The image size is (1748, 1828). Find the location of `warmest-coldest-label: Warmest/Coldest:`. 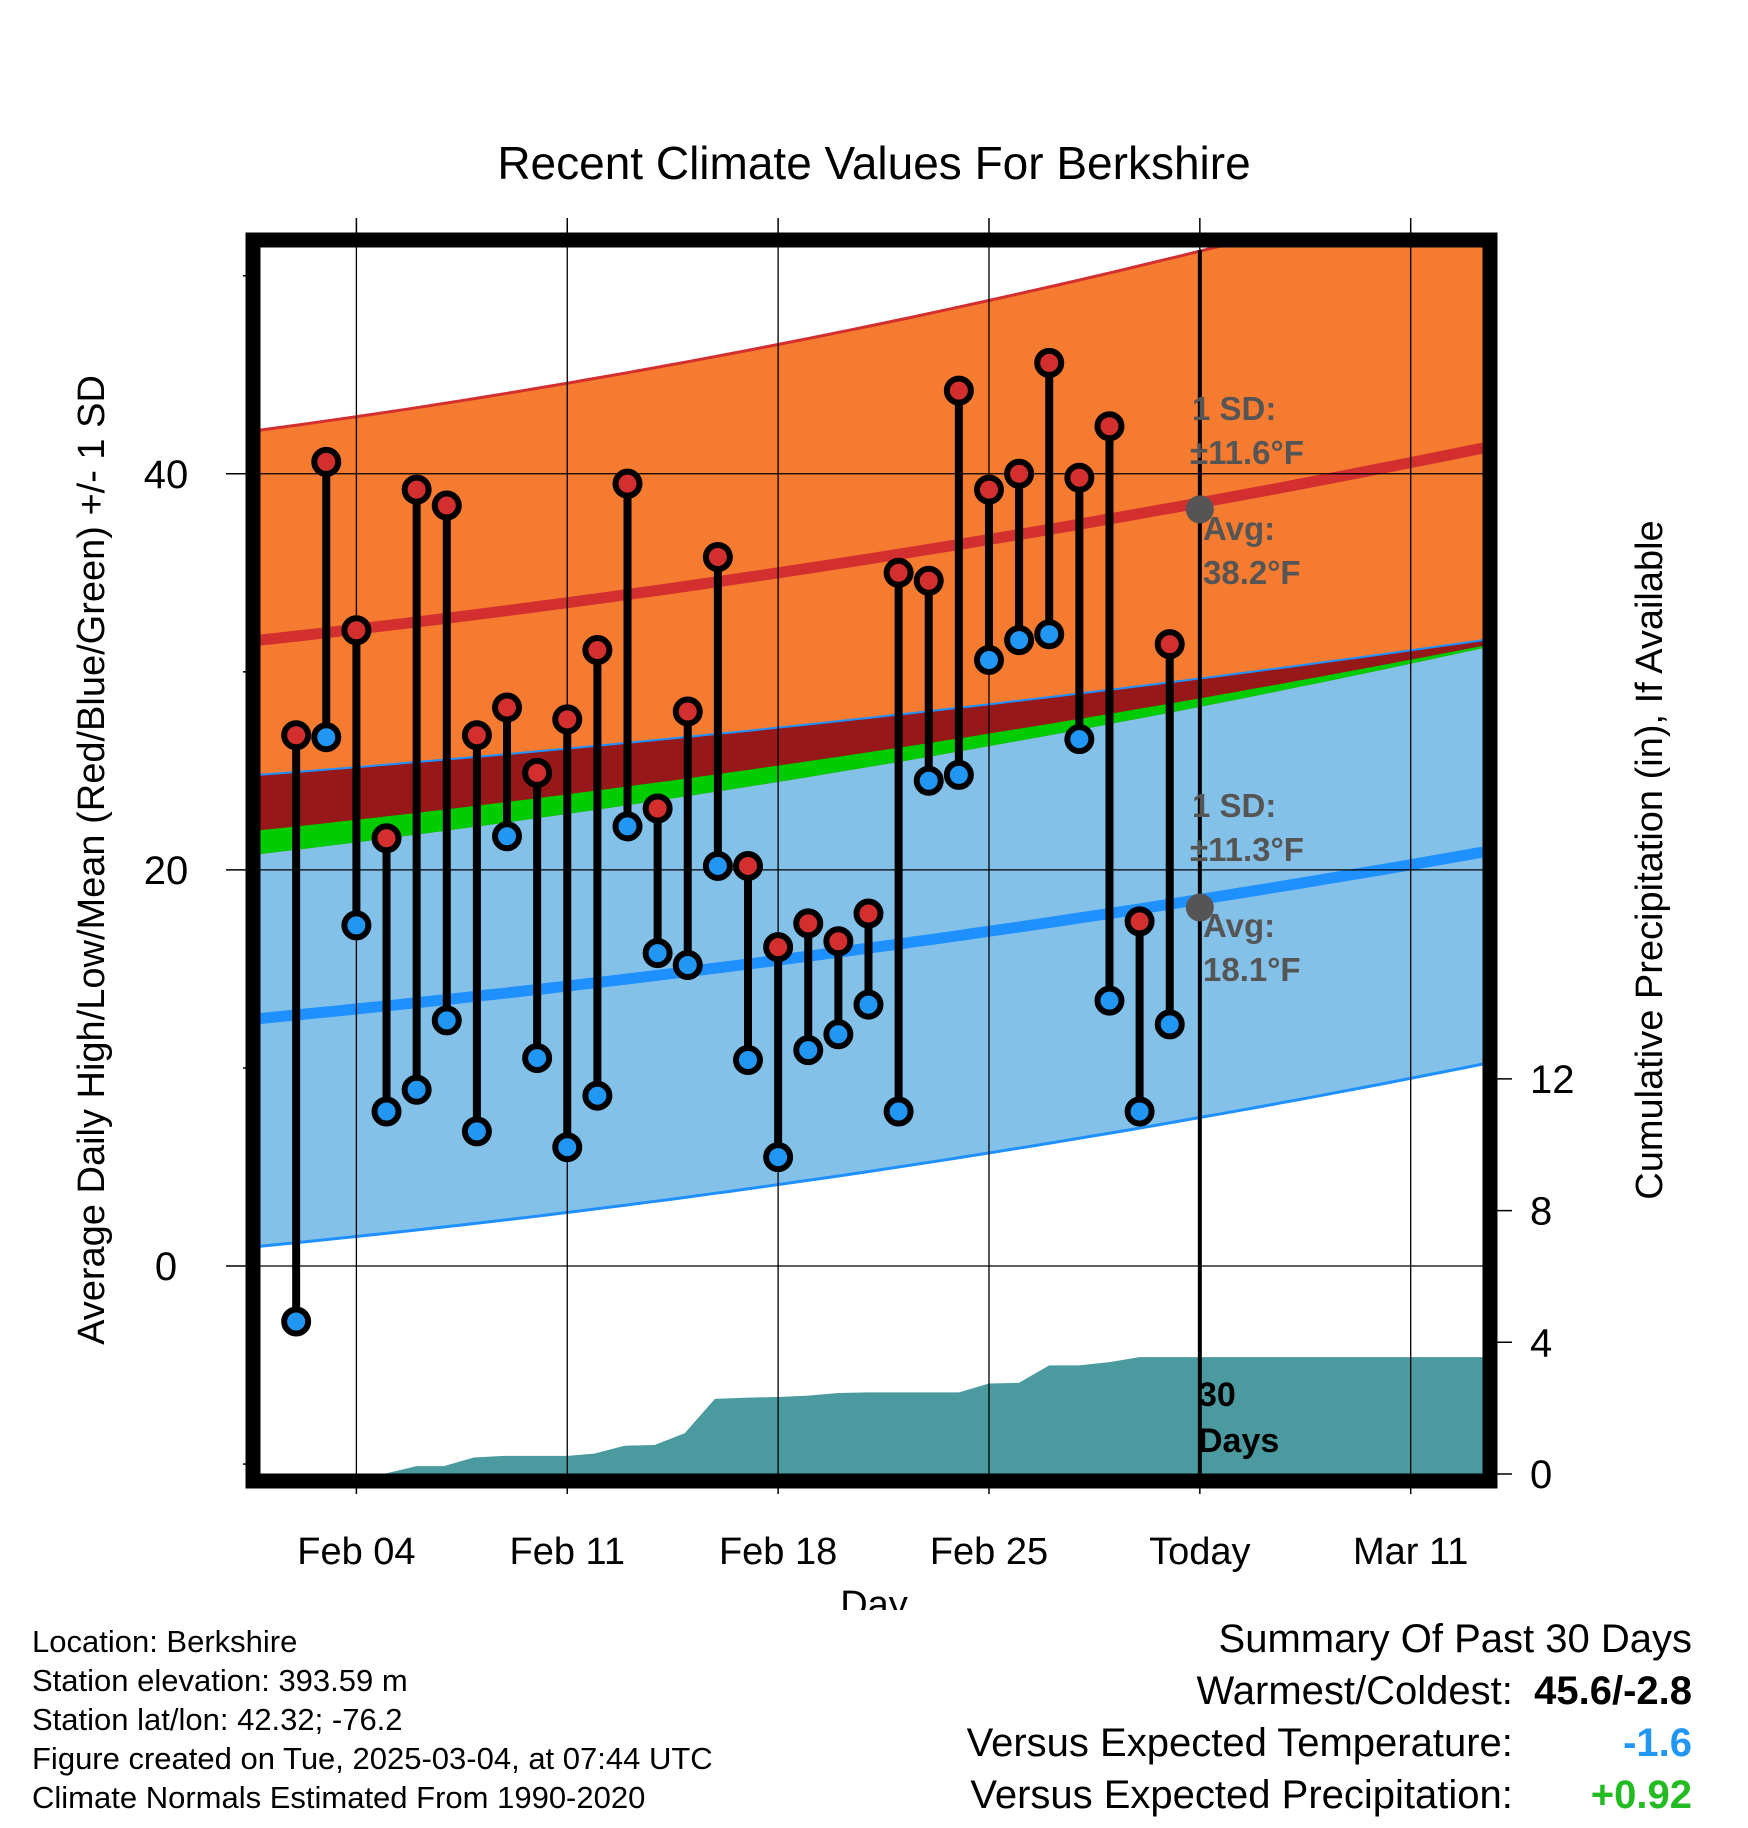

warmest-coldest-label: Warmest/Coldest: is located at coordinates (1354, 1691).